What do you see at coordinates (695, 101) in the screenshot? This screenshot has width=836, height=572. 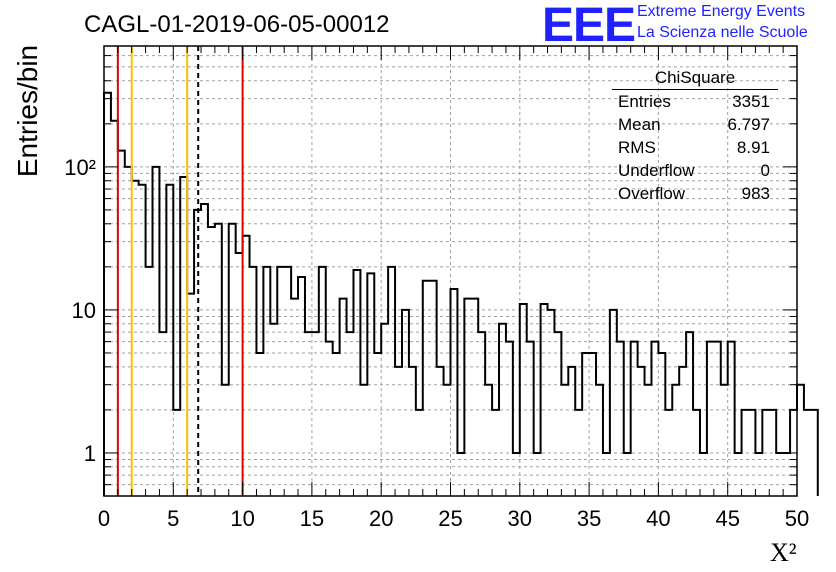 I see `stats-row-entries: Entries 3351` at bounding box center [695, 101].